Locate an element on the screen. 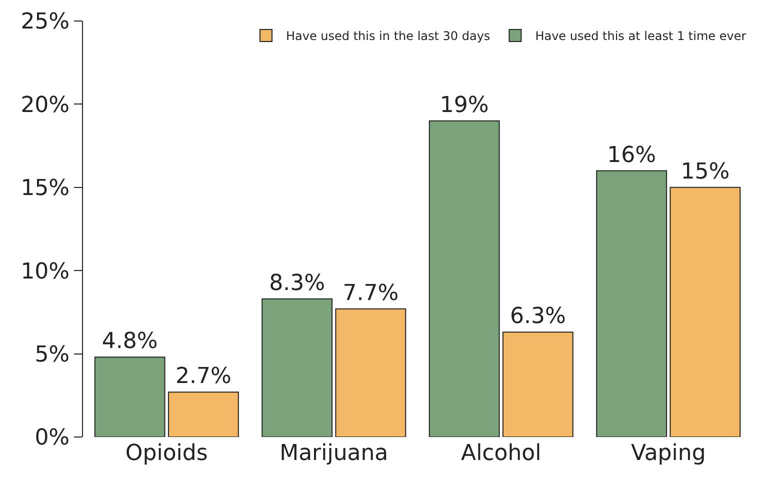 The image size is (762, 479). data-label: 7.7% is located at coordinates (370, 293).